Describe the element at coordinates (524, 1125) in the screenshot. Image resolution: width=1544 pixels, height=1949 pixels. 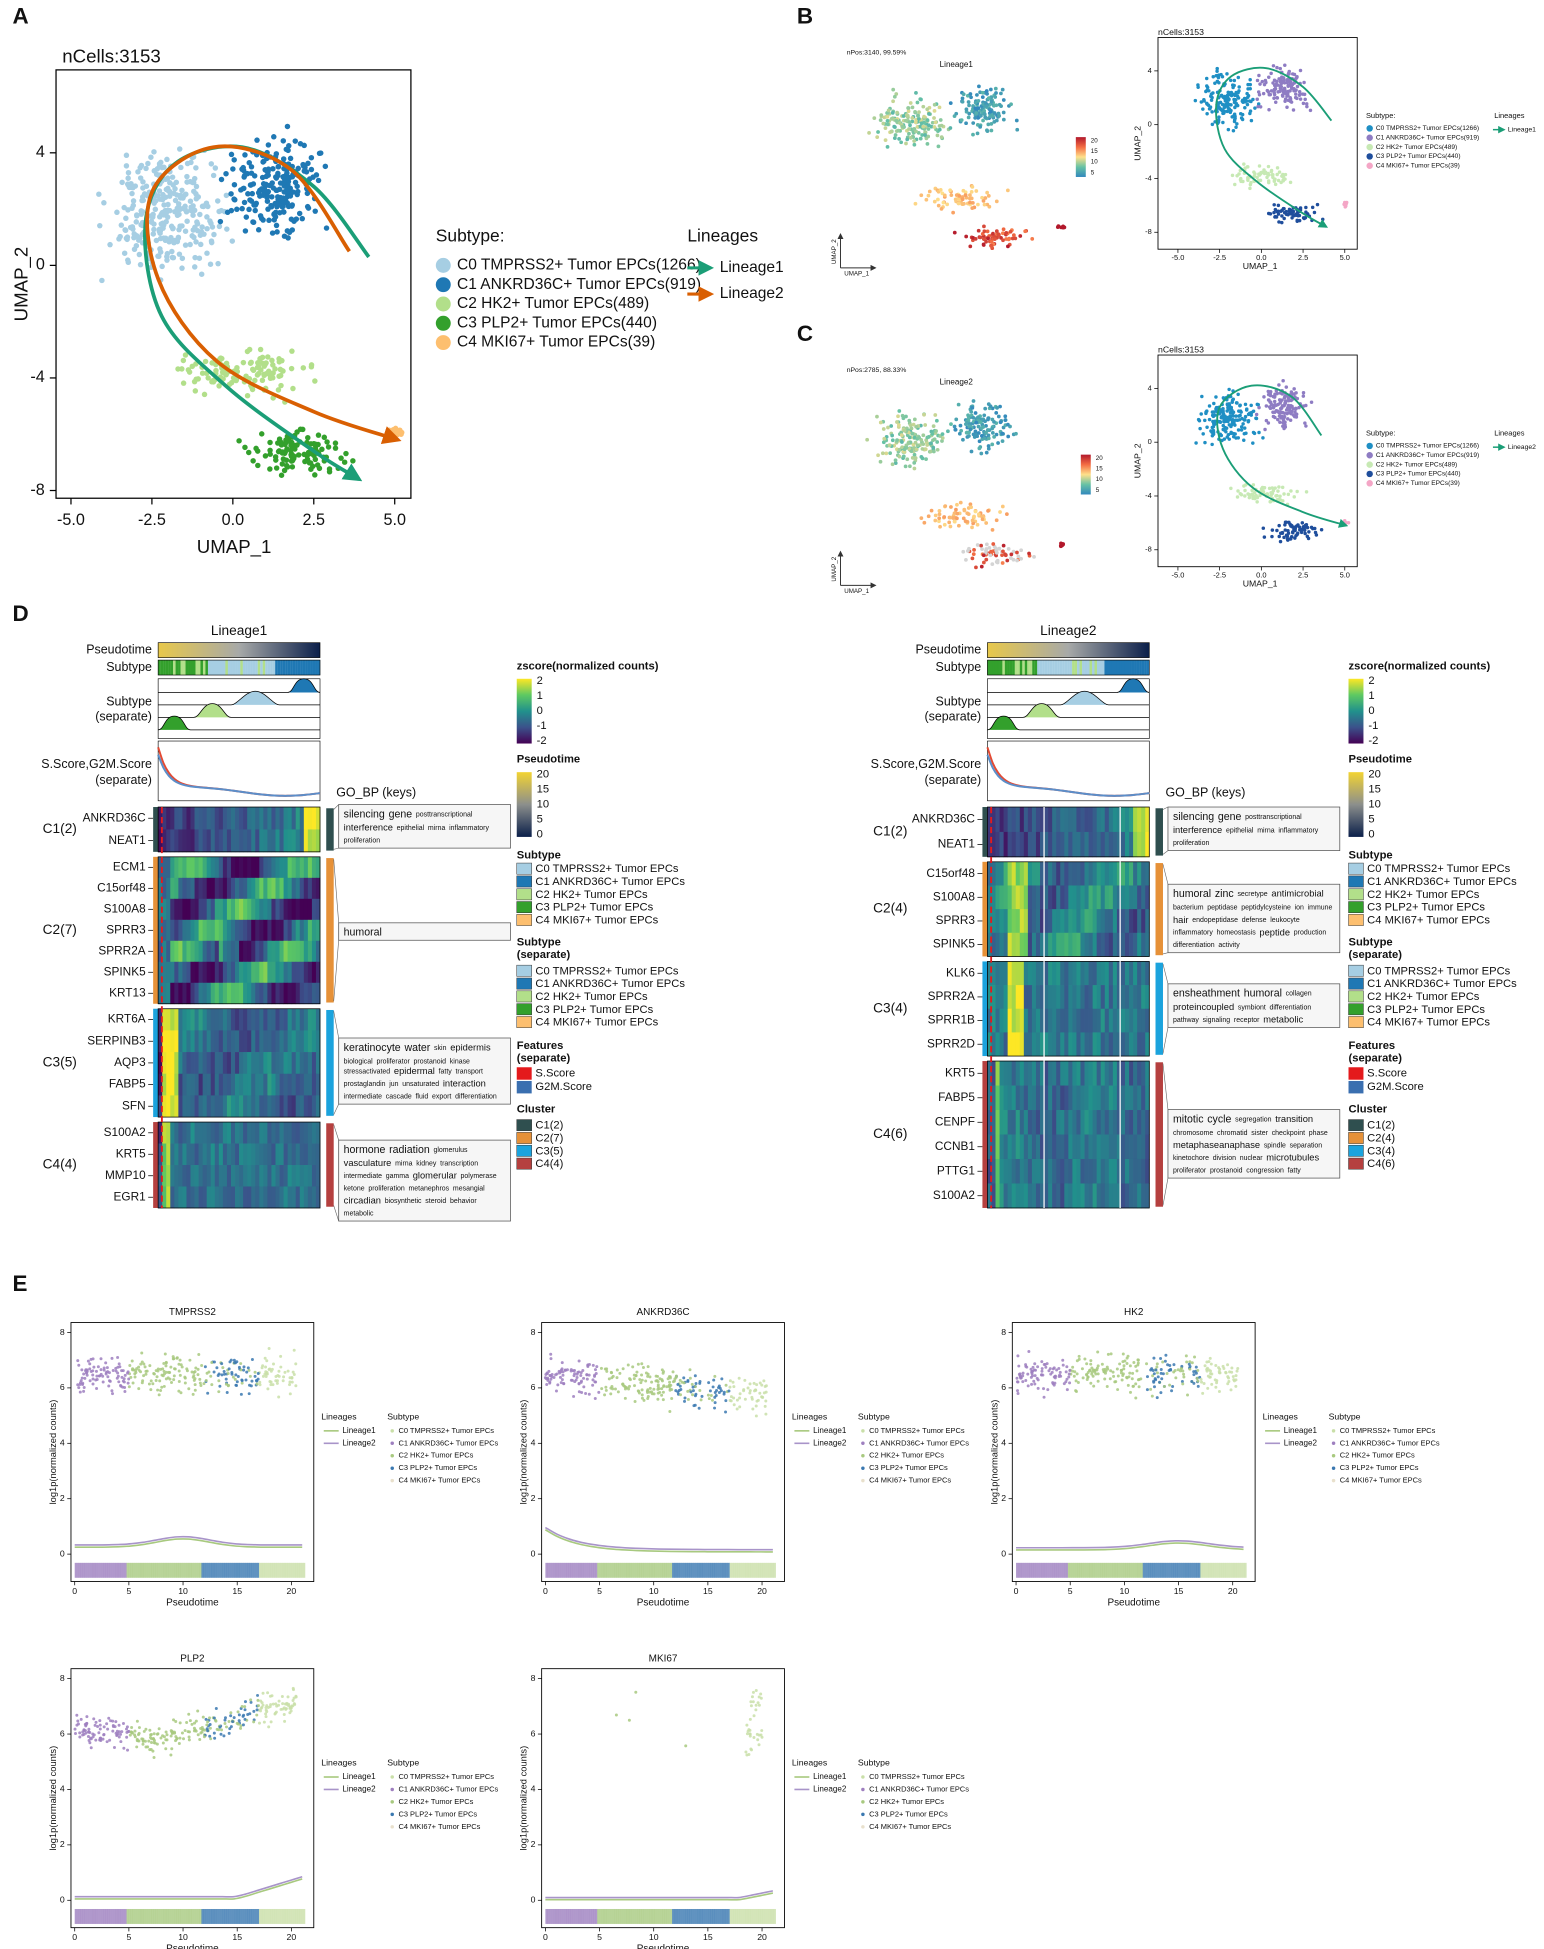
I see `legend-swatch` at that location.